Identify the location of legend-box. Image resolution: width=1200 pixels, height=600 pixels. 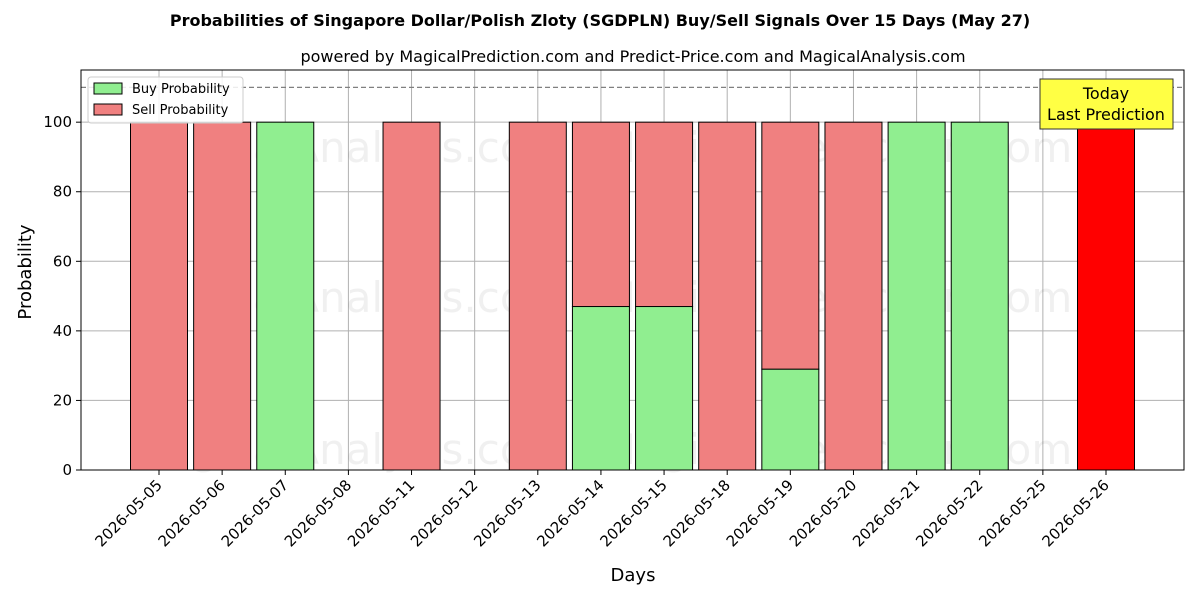
(165, 100).